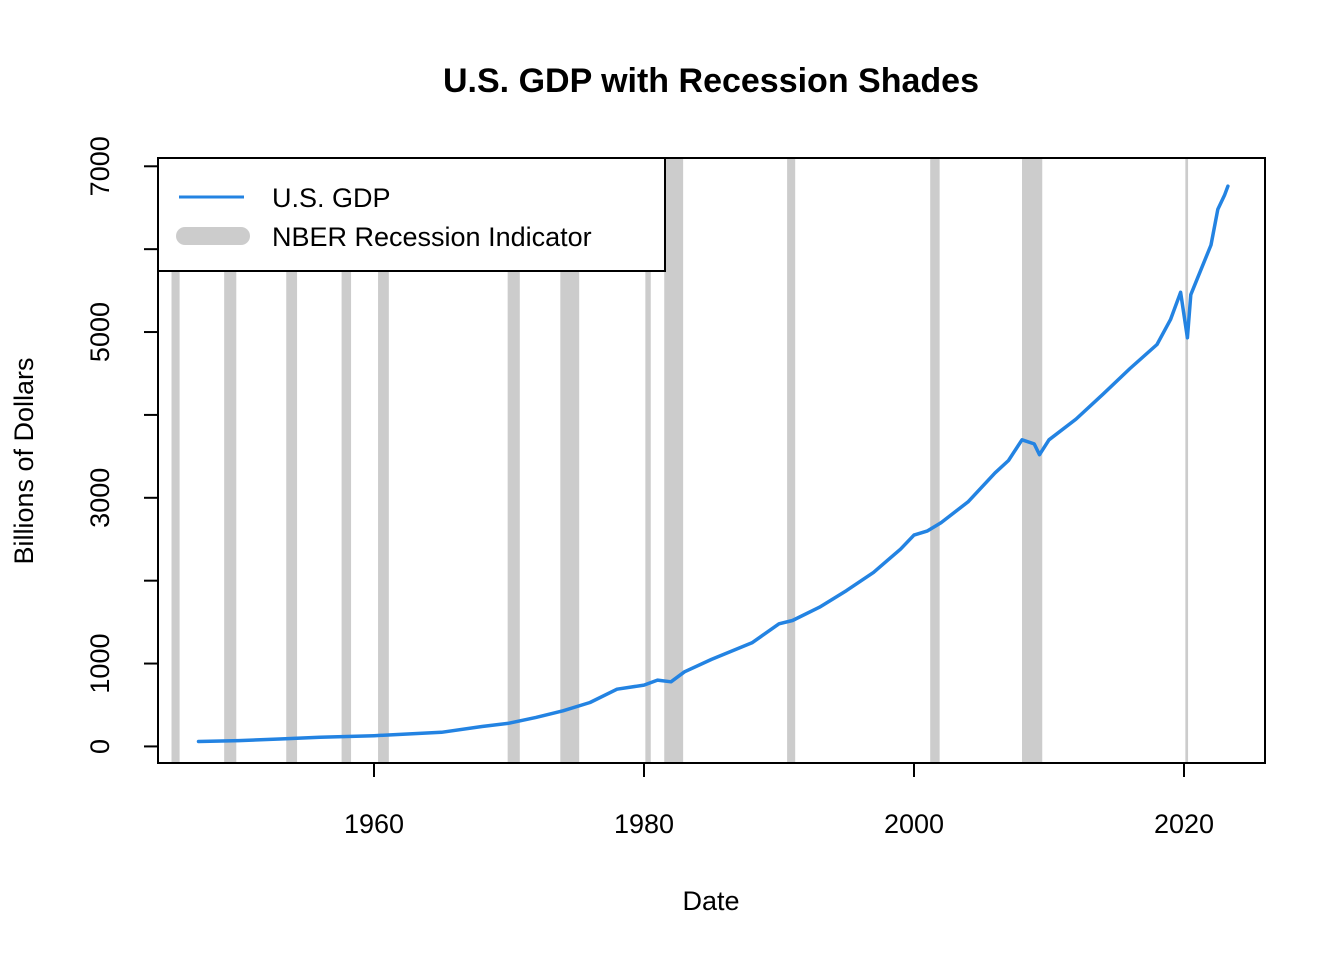  I want to click on y-tick-label: 3000, so click(100, 498).